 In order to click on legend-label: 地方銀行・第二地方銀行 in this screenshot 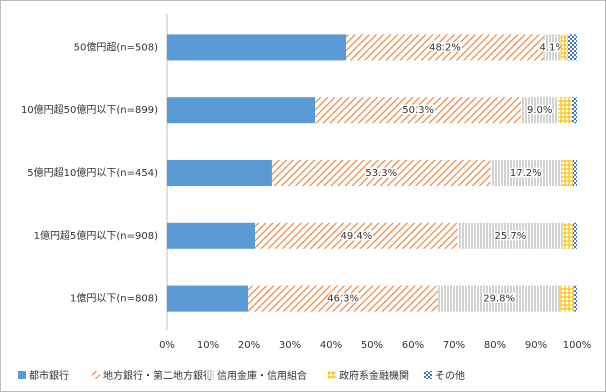, I will do `click(158, 375)`.